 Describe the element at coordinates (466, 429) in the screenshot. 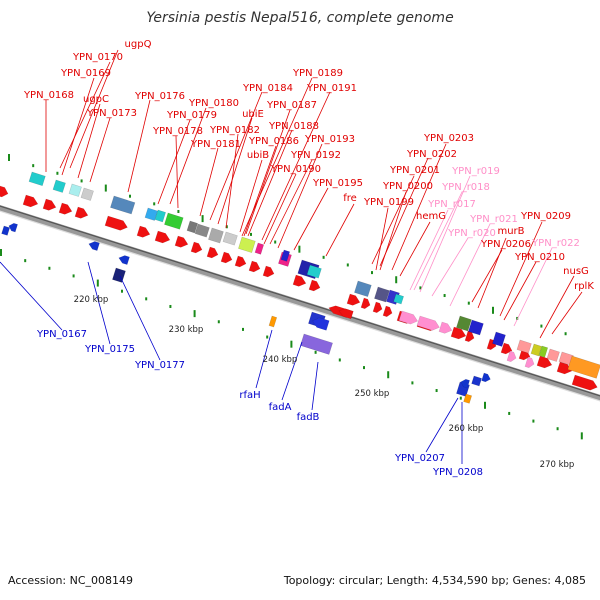

I see `kbp-tick-label: 260 kbp` at that location.